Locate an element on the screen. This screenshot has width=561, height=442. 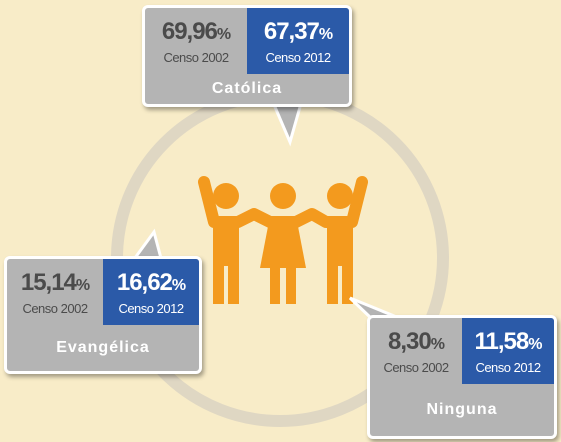
callout: 69,96% Censo 2002 67,37% Censo 2012 Católica is located at coordinates (247, 56).